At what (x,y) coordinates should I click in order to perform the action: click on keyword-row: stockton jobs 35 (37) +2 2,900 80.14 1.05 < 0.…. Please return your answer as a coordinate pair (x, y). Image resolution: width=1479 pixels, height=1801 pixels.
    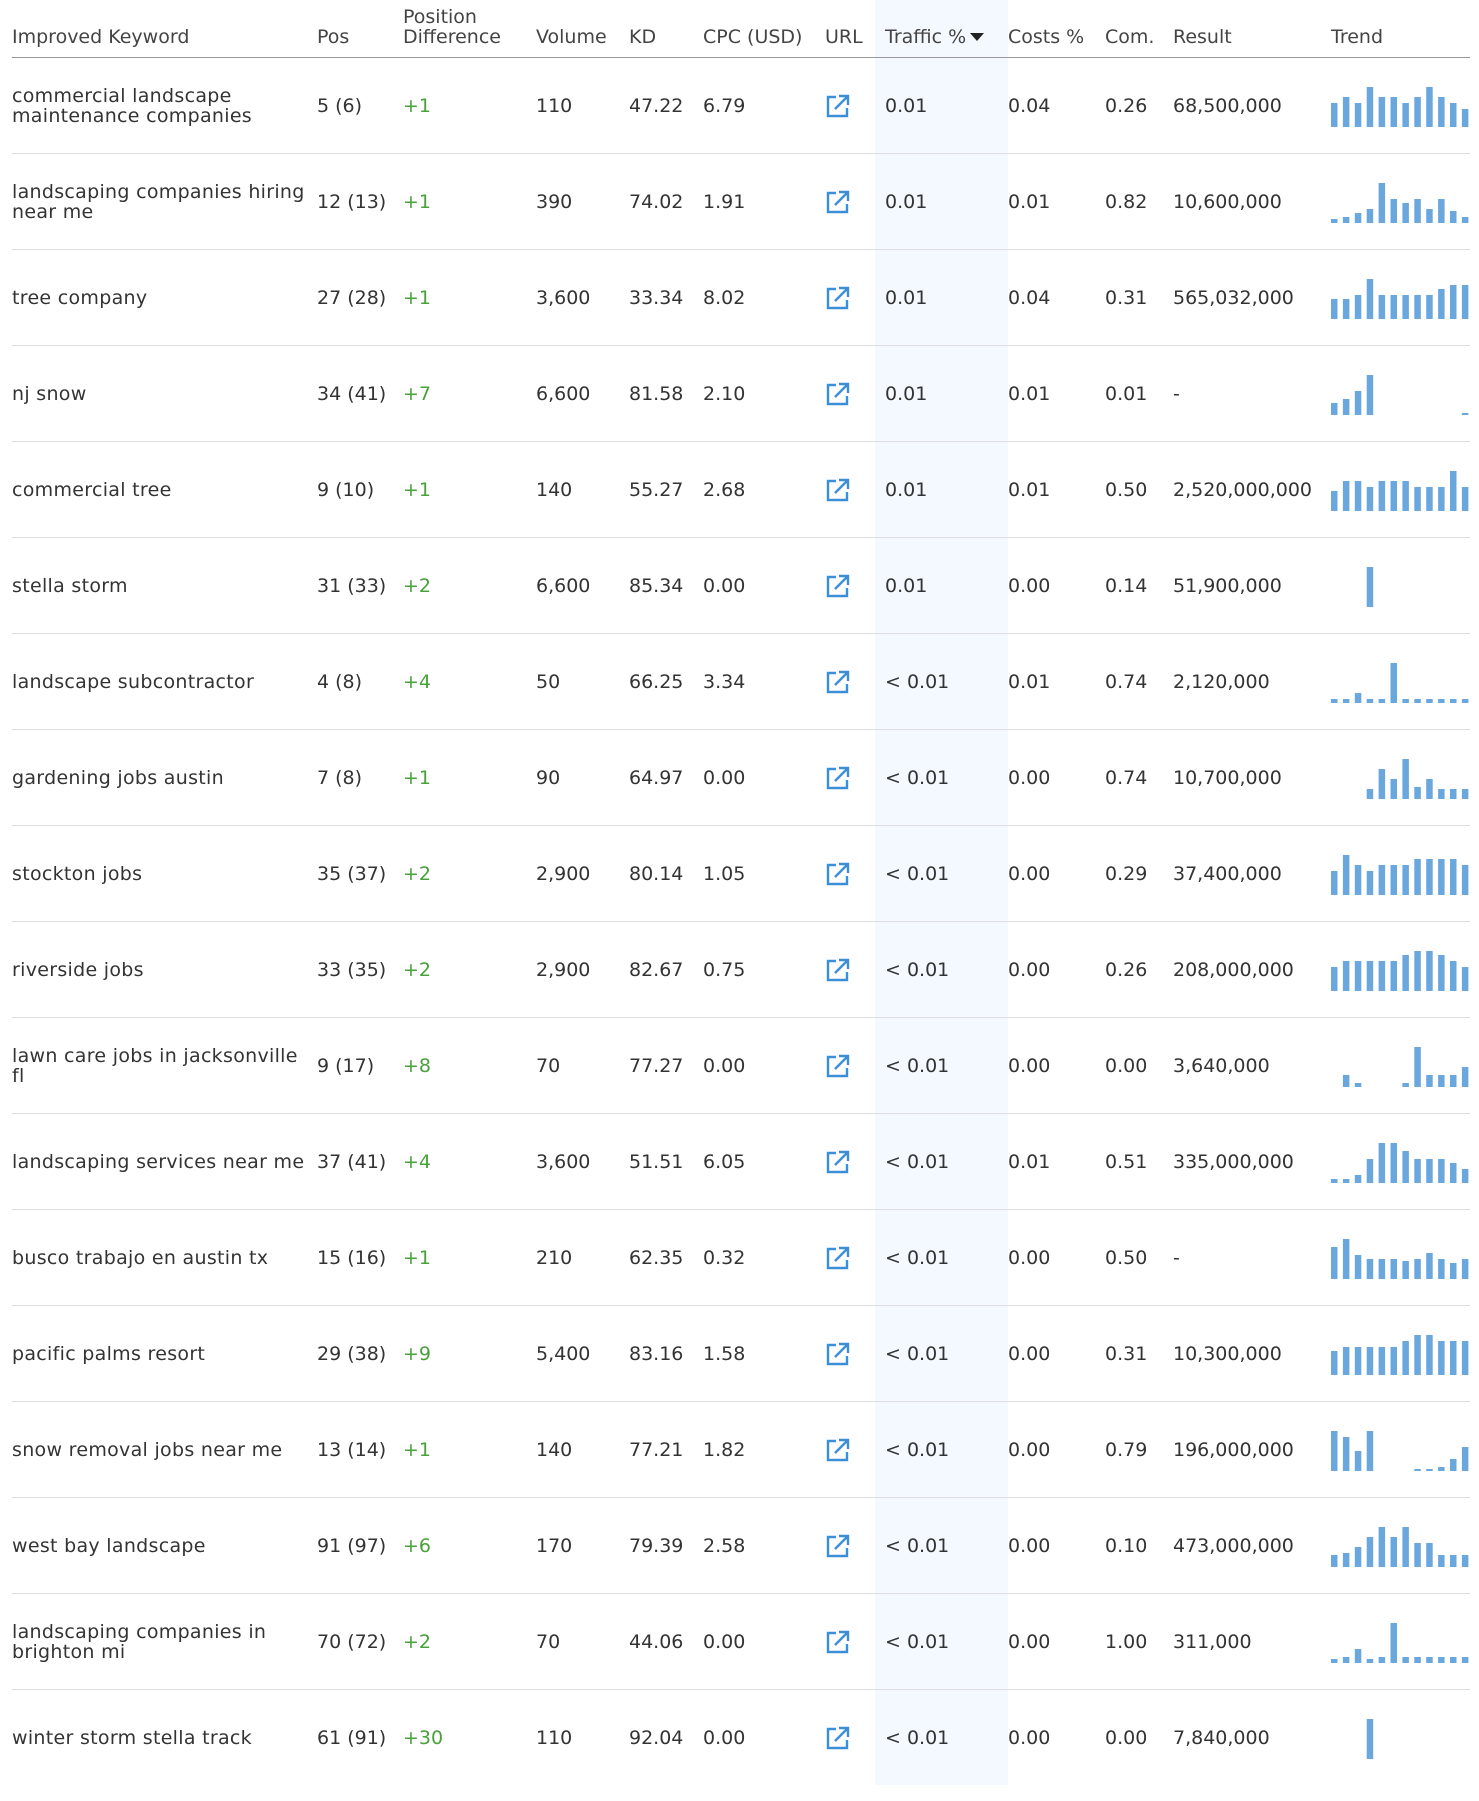
    Looking at the image, I should click on (741, 873).